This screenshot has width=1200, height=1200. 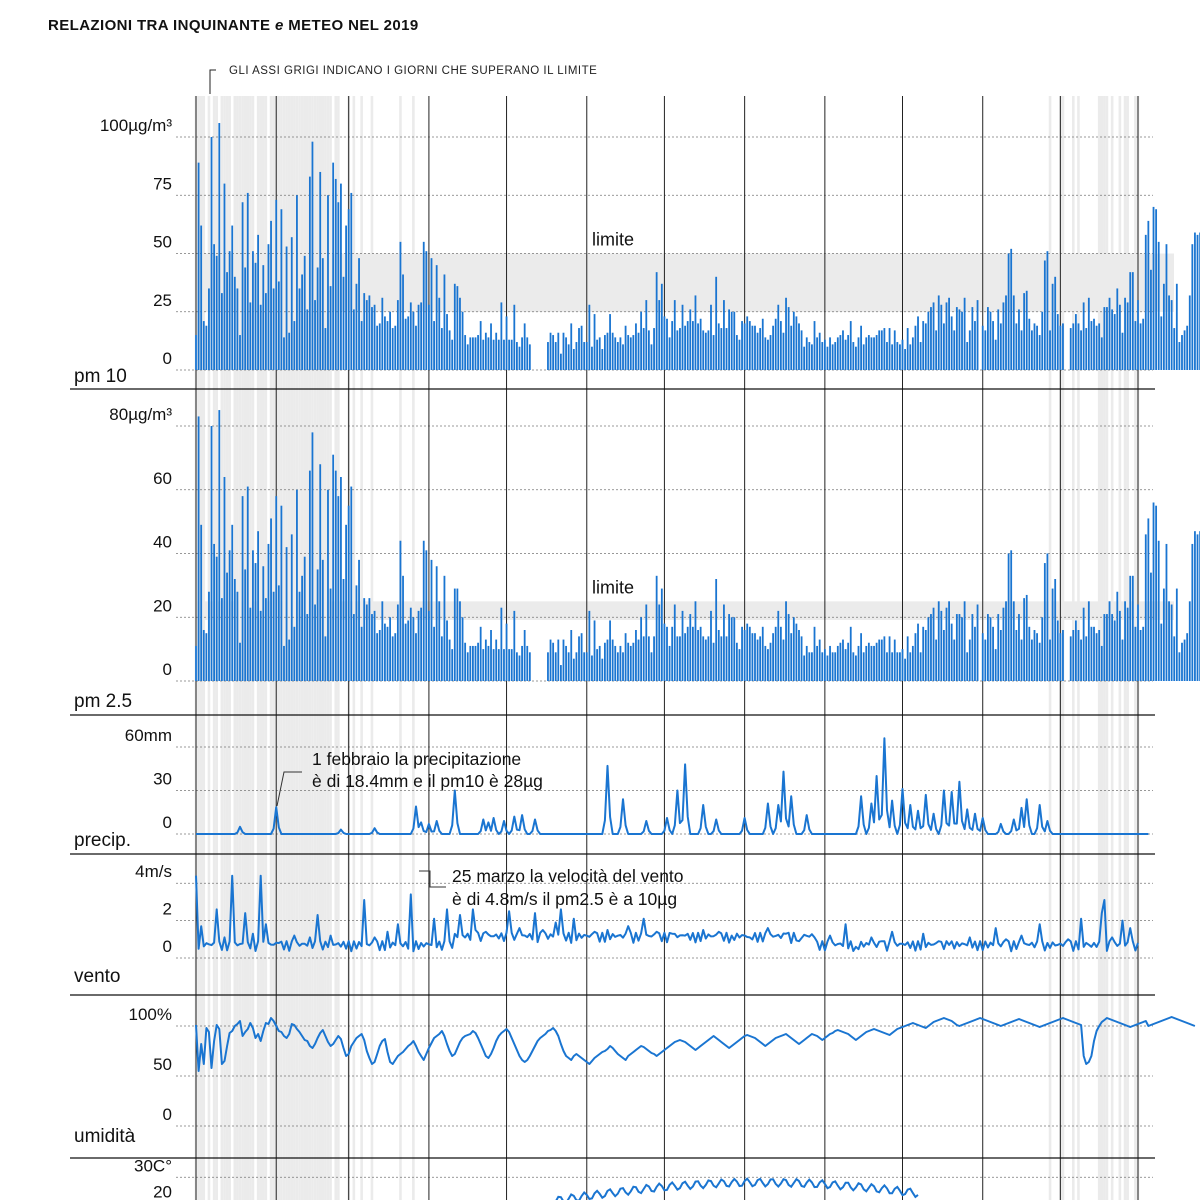 What do you see at coordinates (140, 414) in the screenshot?
I see `tick-label: 80µg/m³` at bounding box center [140, 414].